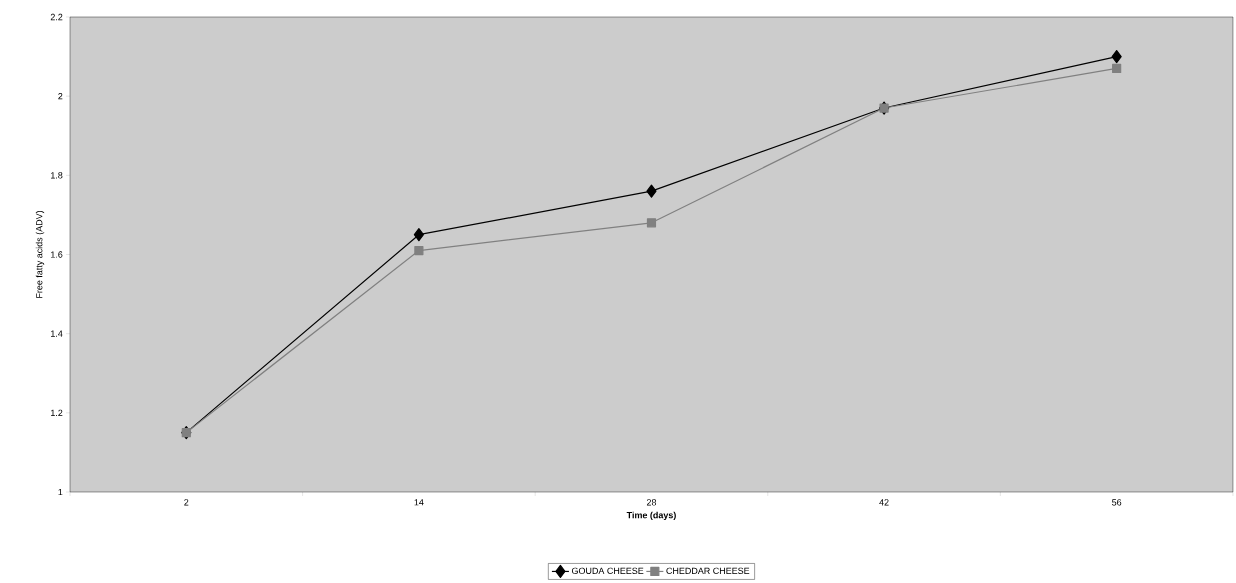  What do you see at coordinates (186, 502) in the screenshot?
I see `x-tick-label: 2` at bounding box center [186, 502].